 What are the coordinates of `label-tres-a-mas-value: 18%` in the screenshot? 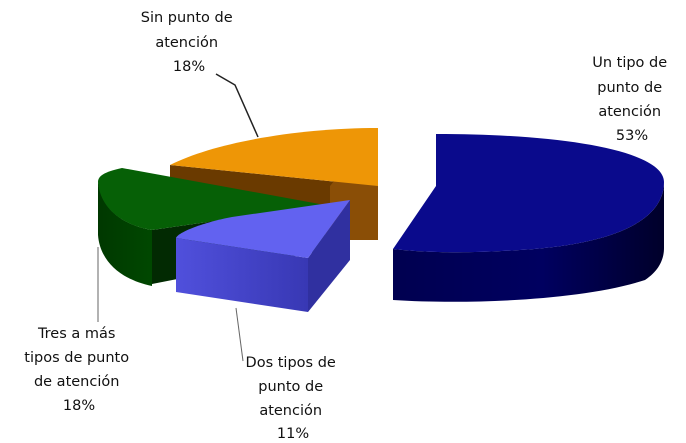 It's located at (79, 406).